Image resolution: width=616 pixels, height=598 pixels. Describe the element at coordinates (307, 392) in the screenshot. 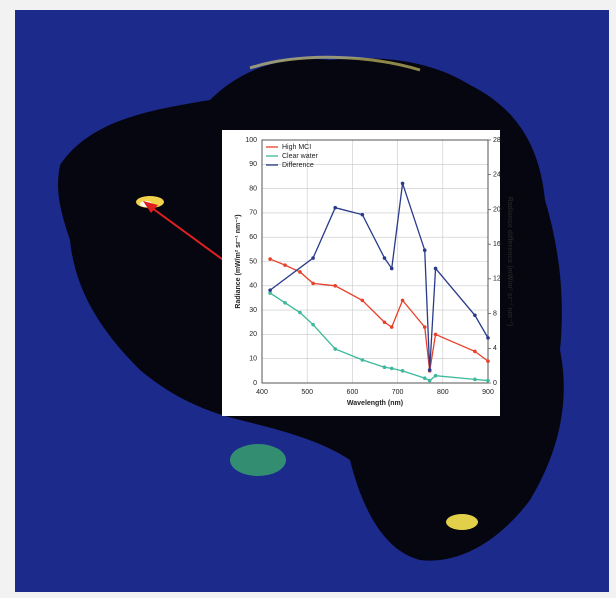

I see `x-tick-label: 500` at that location.